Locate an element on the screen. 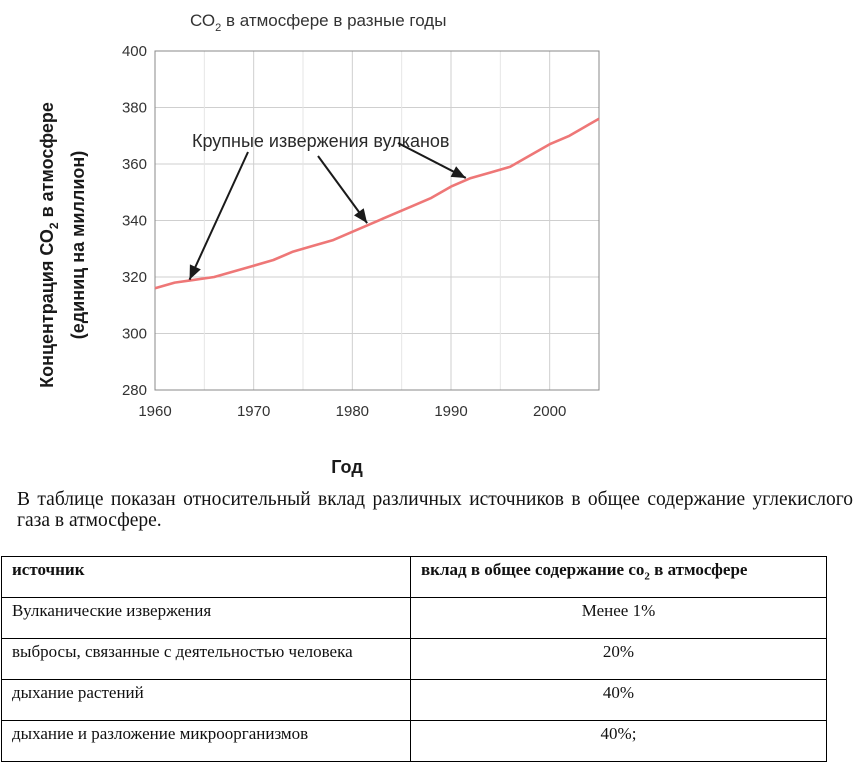 Image resolution: width=861 pixels, height=762 pixels. row-value: 40% is located at coordinates (618, 700).